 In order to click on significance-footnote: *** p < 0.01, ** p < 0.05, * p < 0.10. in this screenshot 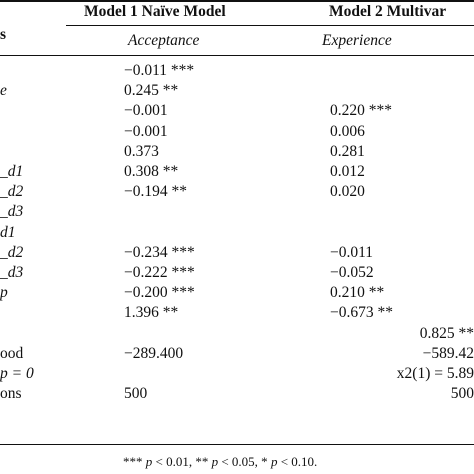, I will do `click(220, 462)`.